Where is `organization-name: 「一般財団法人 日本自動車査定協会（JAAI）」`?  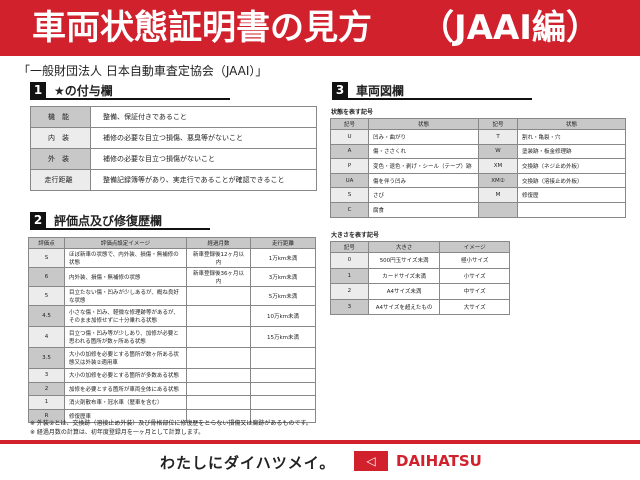 organization-name: 「一般財団法人 日本自動車査定協会（JAAI）」 is located at coordinates (143, 71).